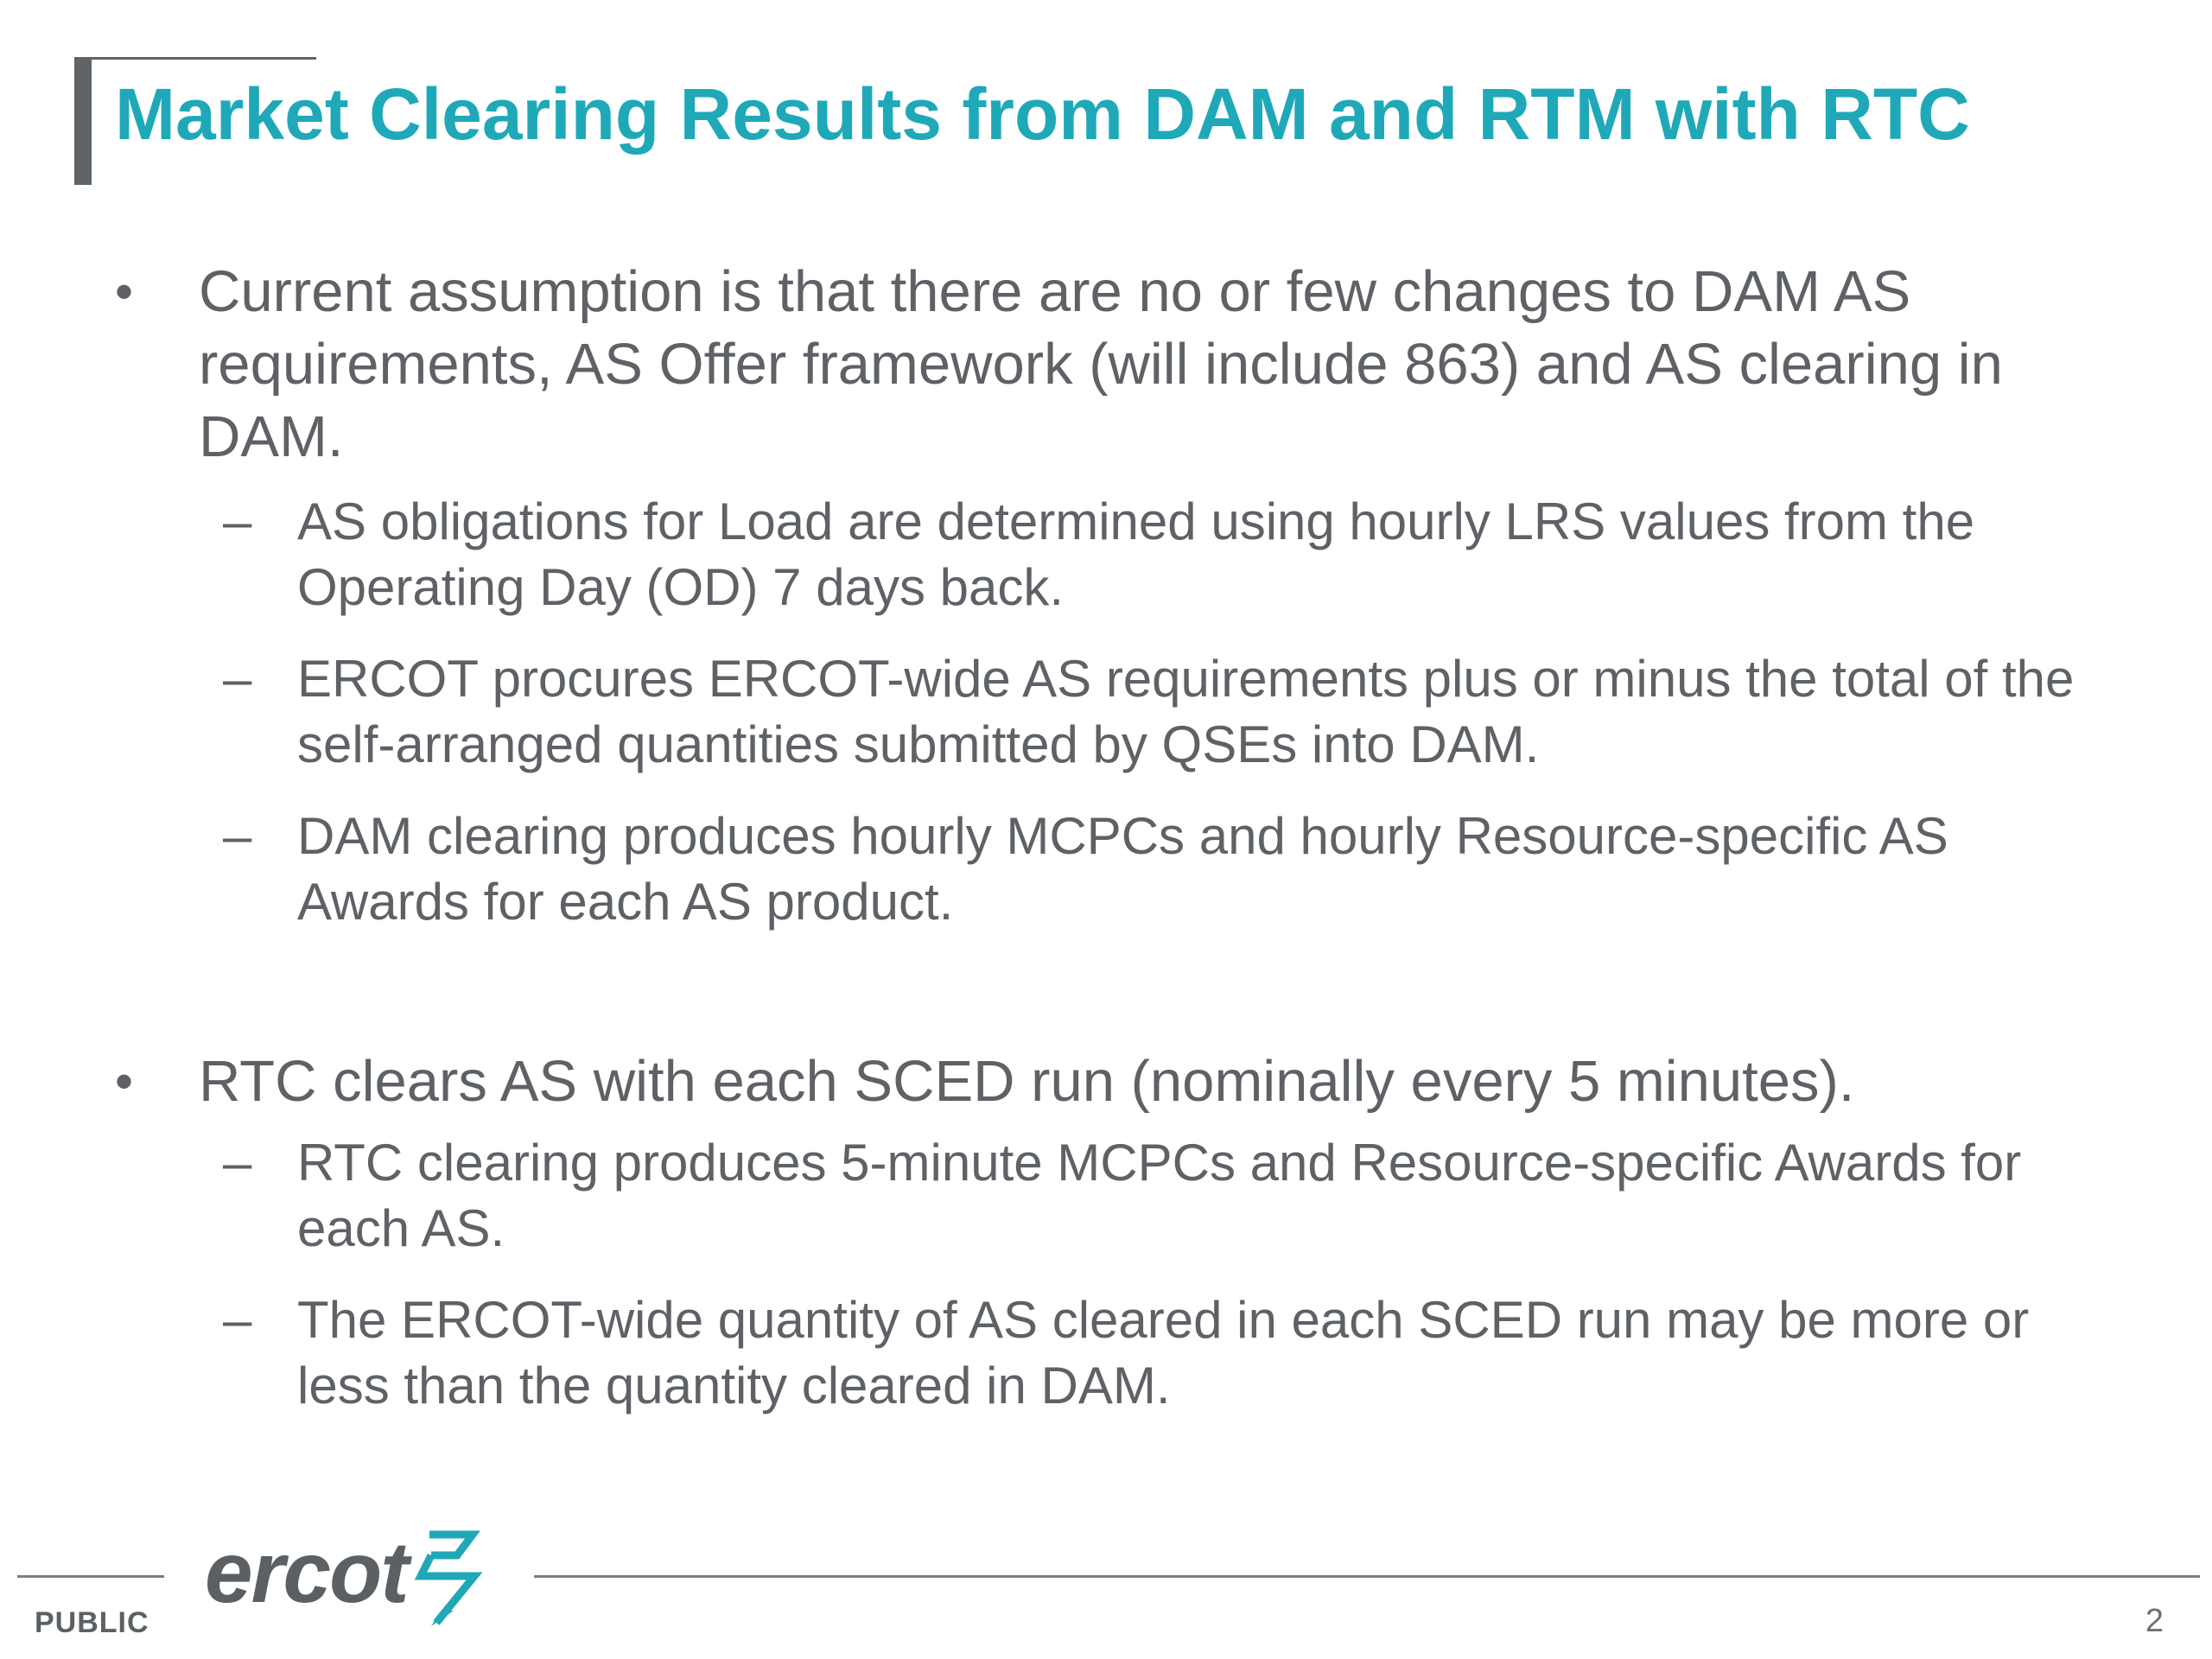  I want to click on classification-label: PUBLIC, so click(92, 1622).